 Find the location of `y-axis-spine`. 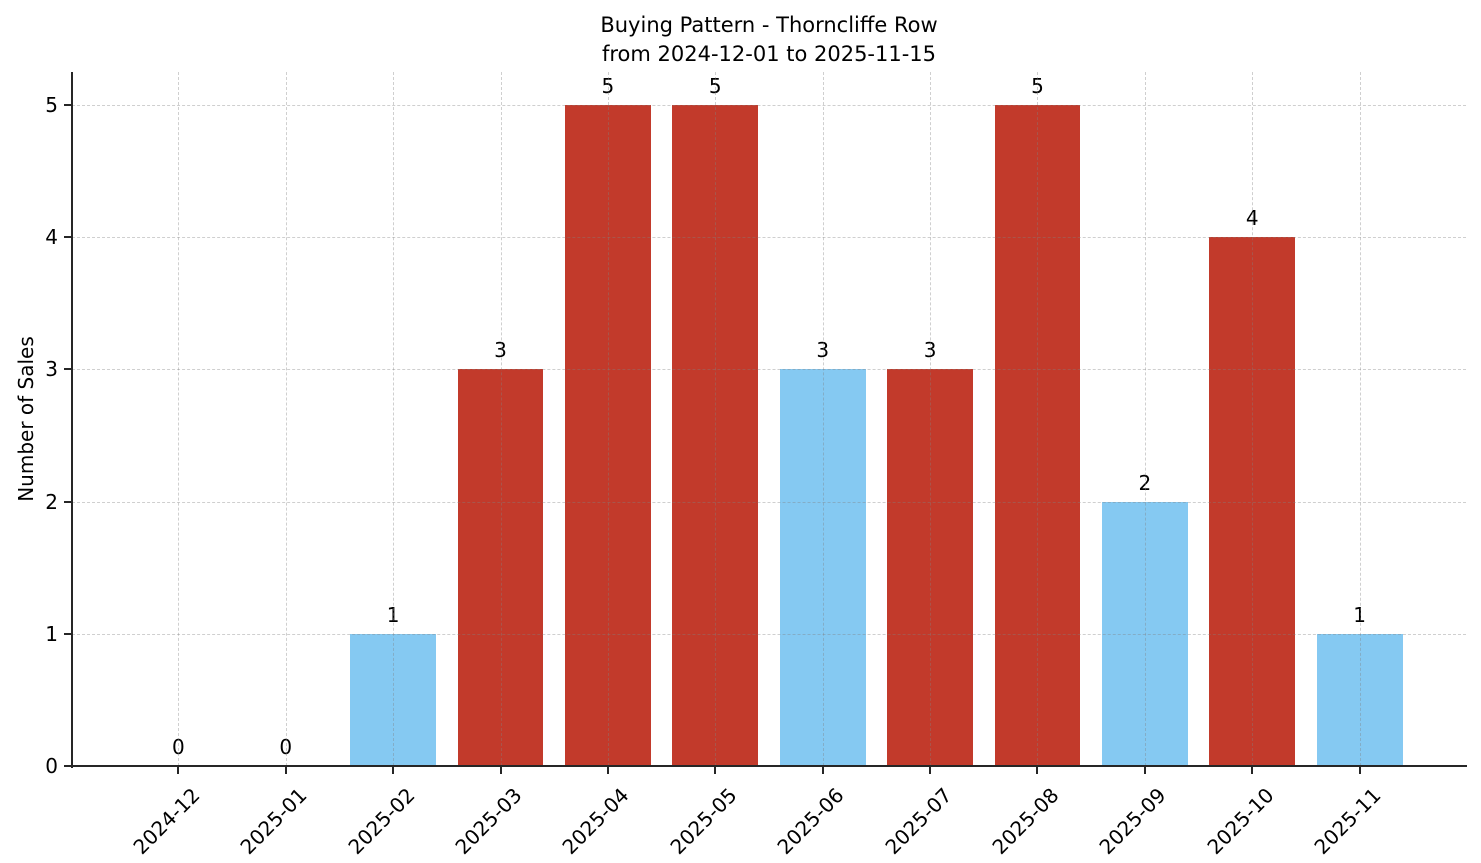

y-axis-spine is located at coordinates (72, 420).